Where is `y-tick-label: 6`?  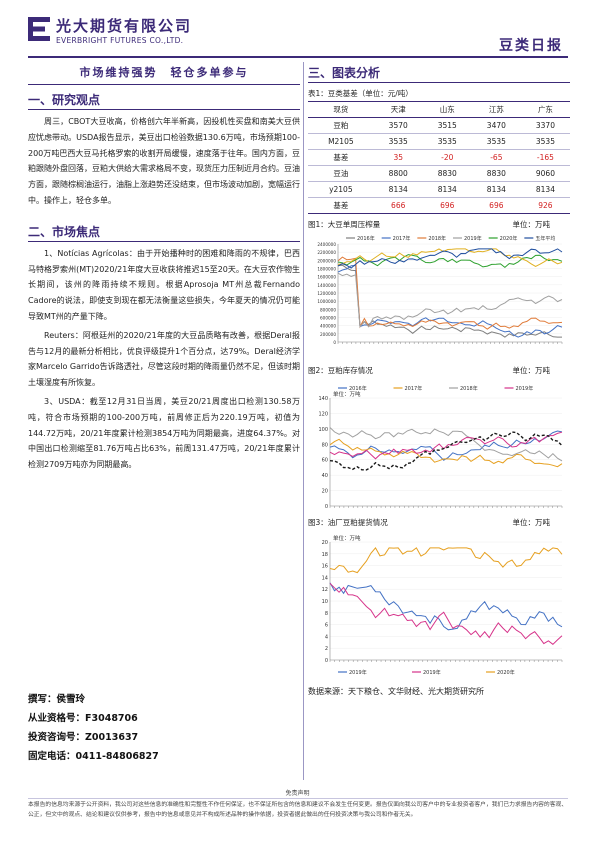 y-tick-label: 6 is located at coordinates (326, 626).